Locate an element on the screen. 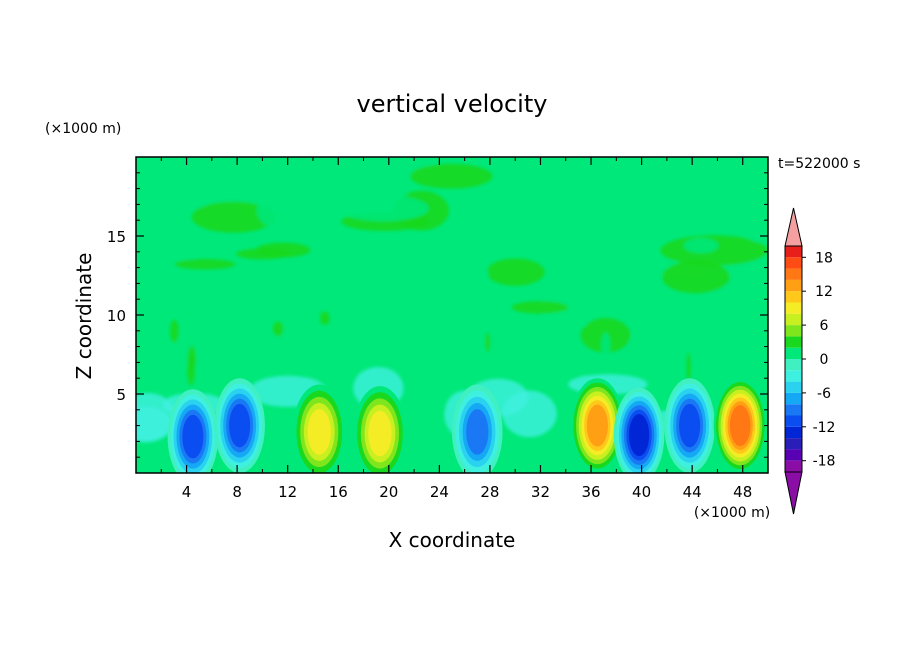 The image size is (904, 654). x-tick-label: 12 is located at coordinates (287, 492).